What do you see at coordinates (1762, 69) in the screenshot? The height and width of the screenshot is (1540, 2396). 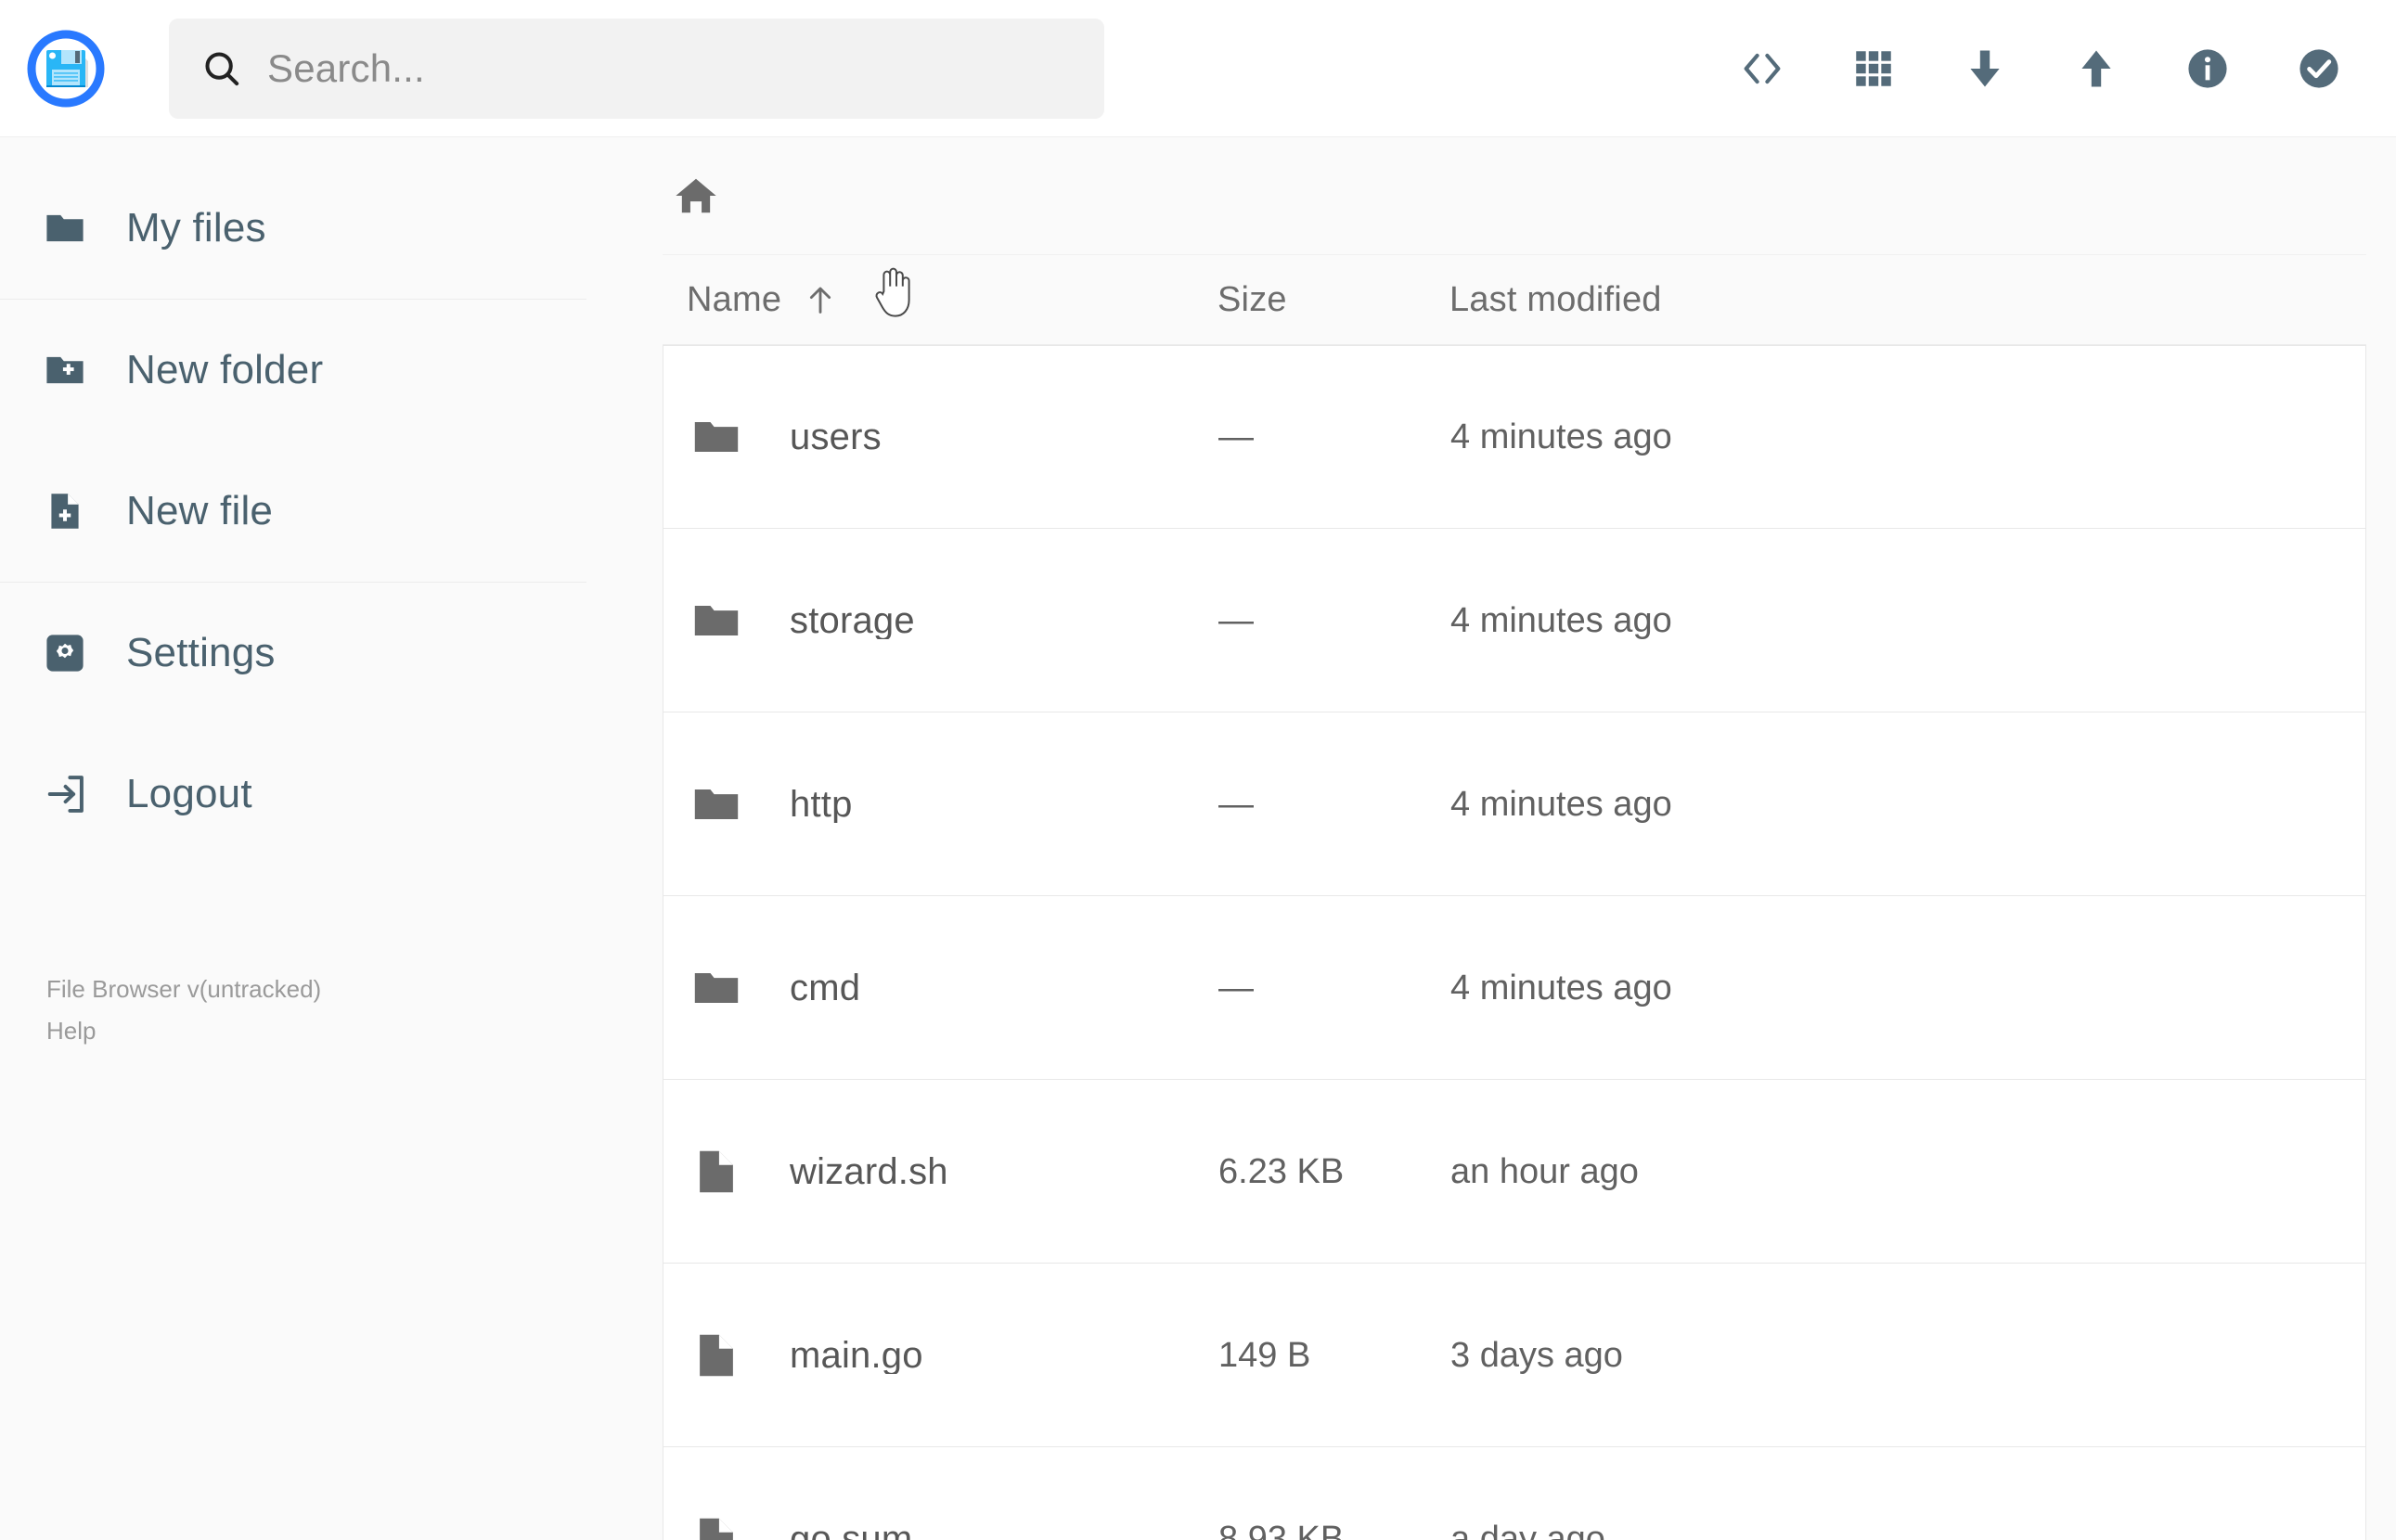 I see `code-brackets-icon` at bounding box center [1762, 69].